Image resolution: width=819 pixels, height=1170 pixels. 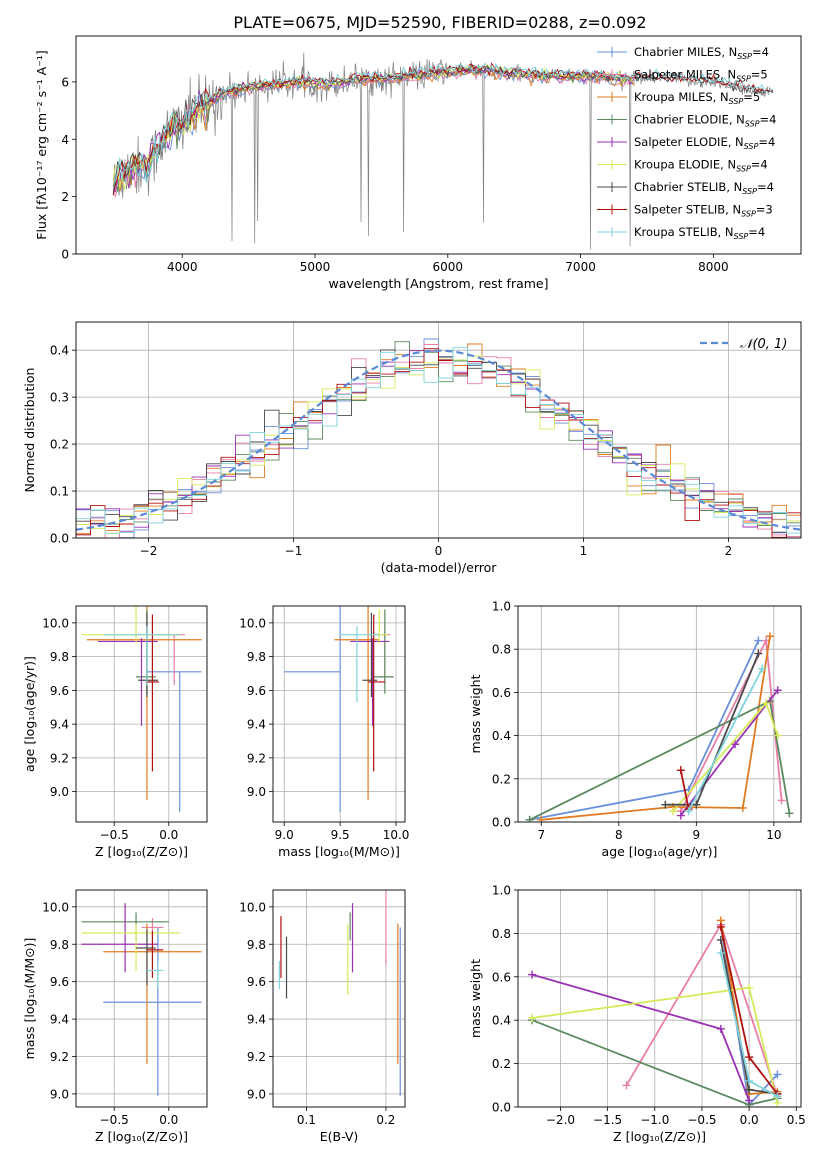 What do you see at coordinates (689, 120) in the screenshot?
I see `legend-label: Chabrier ELODIE, N` at bounding box center [689, 120].